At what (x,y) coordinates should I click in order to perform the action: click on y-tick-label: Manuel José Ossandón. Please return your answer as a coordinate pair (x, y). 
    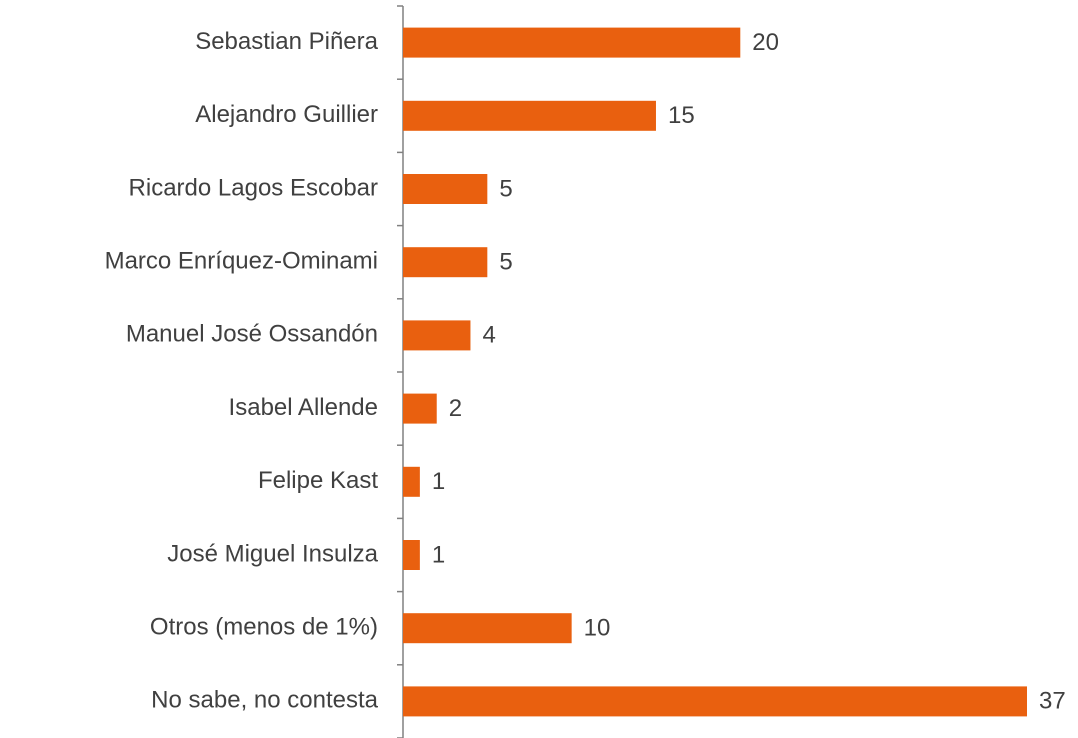
    Looking at the image, I should click on (252, 334).